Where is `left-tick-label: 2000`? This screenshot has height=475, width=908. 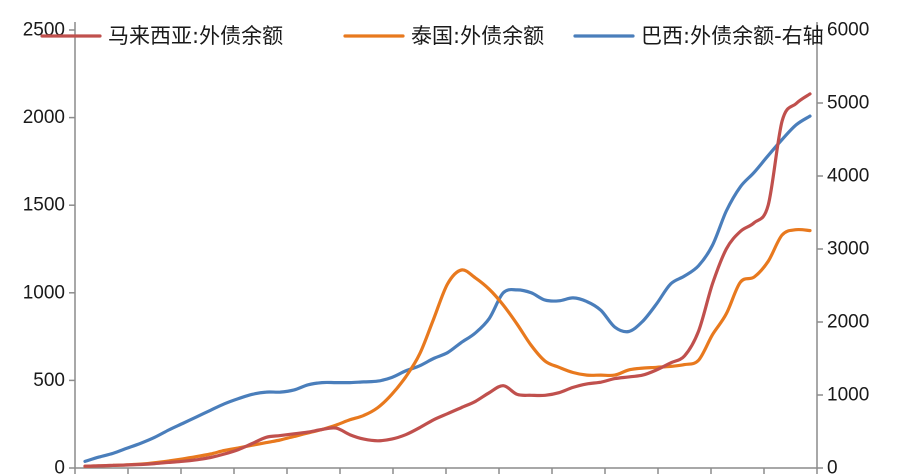 left-tick-label: 2000 is located at coordinates (44, 117).